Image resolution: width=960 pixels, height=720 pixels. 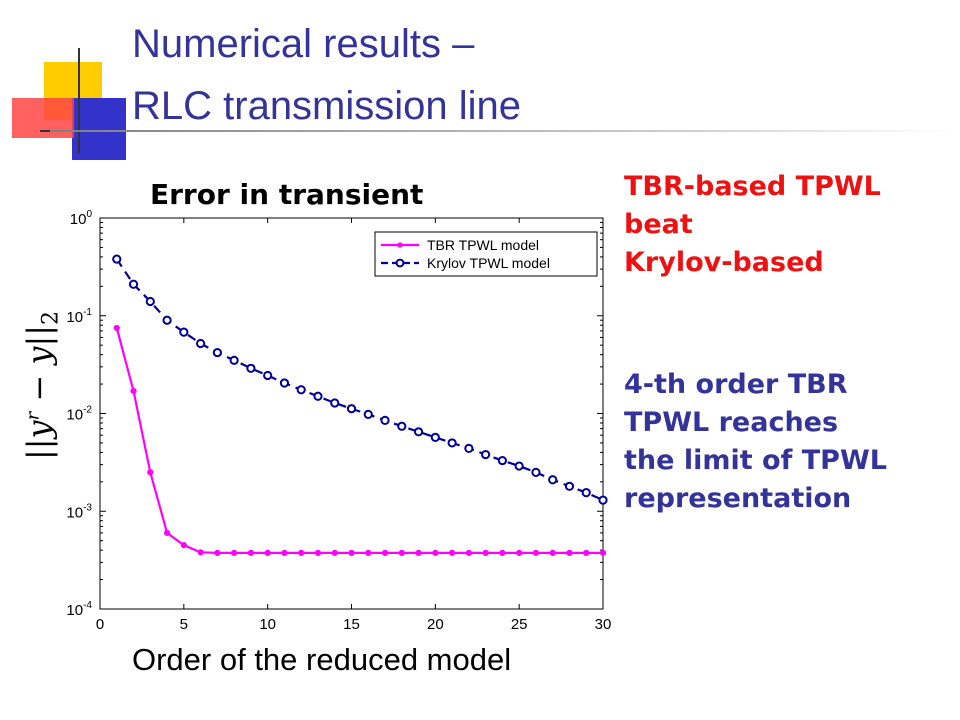 What do you see at coordinates (79, 414) in the screenshot?
I see `y-tick-label: 10⁻²` at bounding box center [79, 414].